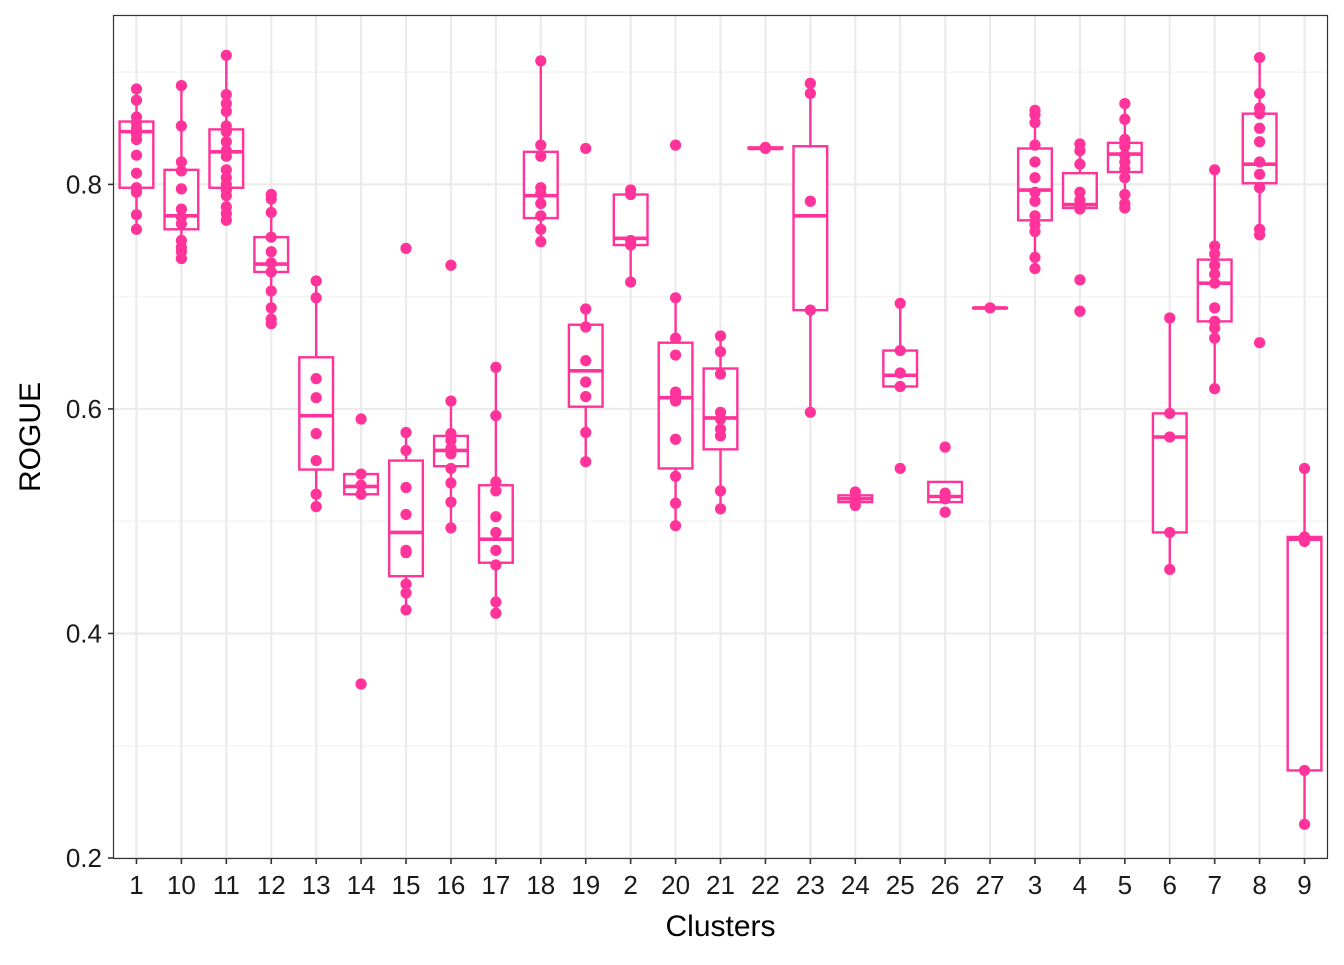 The height and width of the screenshot is (965, 1344). I want to click on x-tick-label: 2, so click(630, 885).